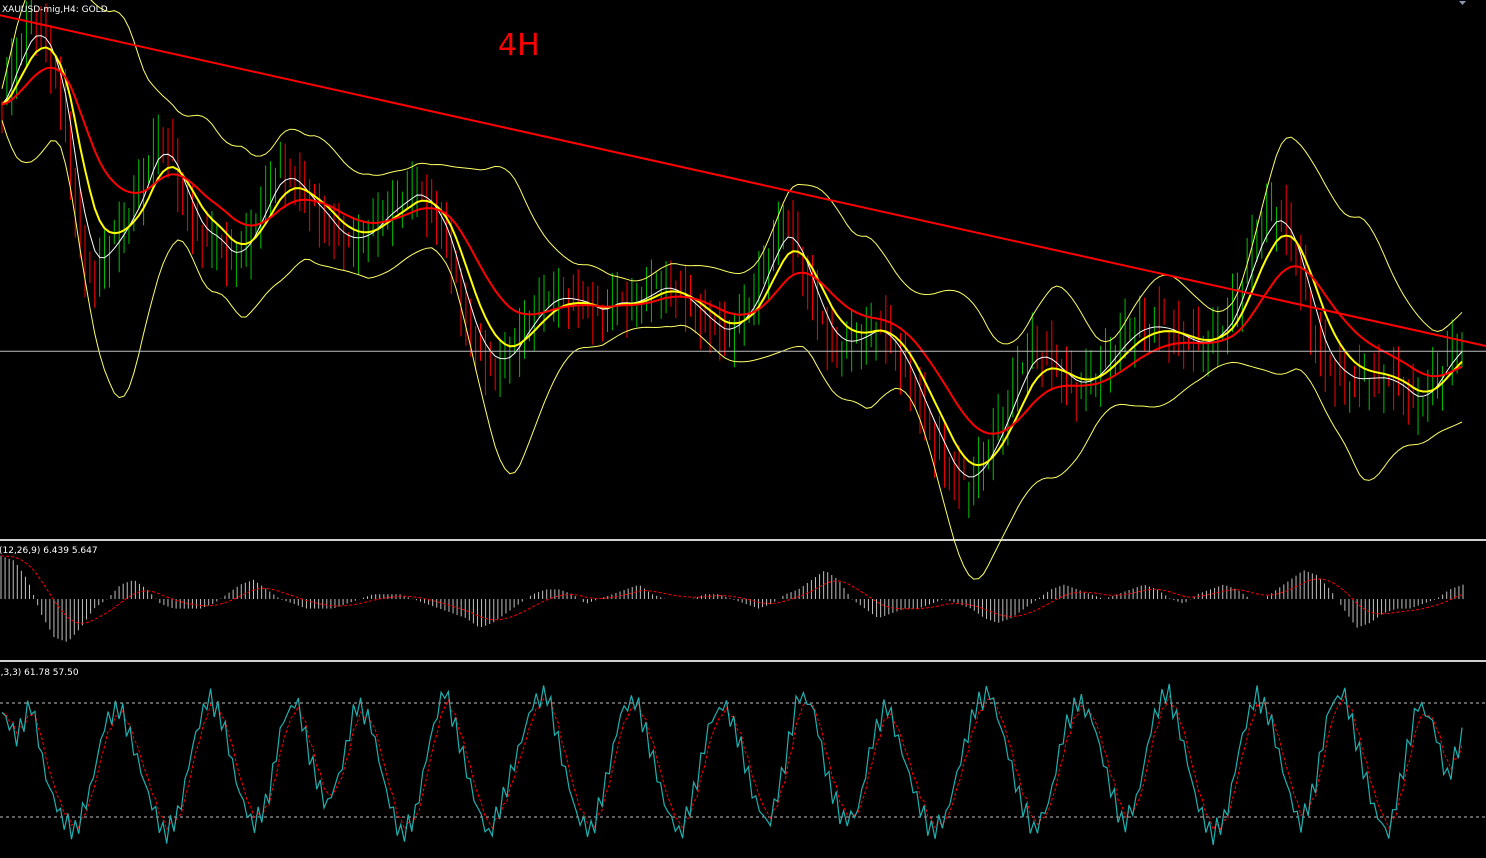 The width and height of the screenshot is (1486, 858). Describe the element at coordinates (55, 10) in the screenshot. I see `price-header-label: XAUUSD-mig,H4: GOLD` at that location.